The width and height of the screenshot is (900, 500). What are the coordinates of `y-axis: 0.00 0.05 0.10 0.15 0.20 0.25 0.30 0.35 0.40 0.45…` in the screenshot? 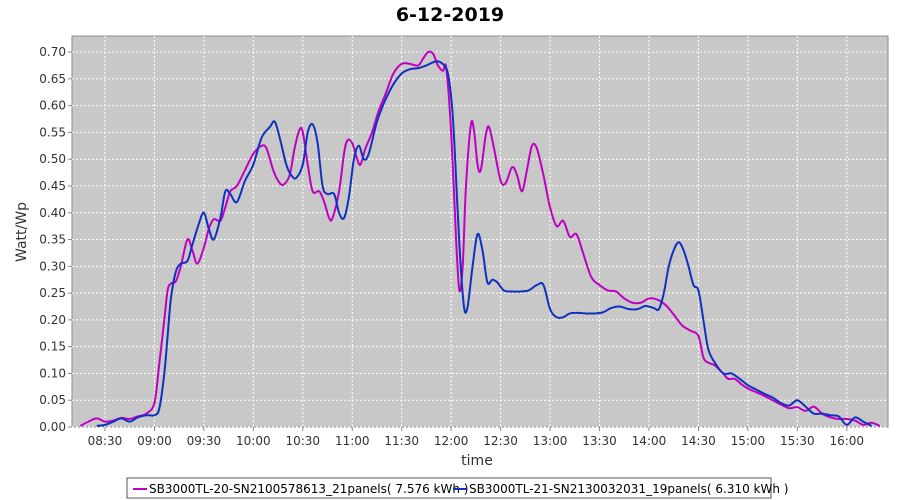 It's located at (55, 239).